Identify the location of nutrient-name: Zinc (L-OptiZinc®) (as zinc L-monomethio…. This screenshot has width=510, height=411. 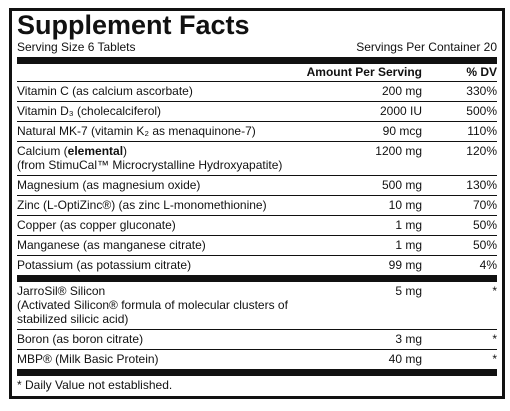
(164, 205).